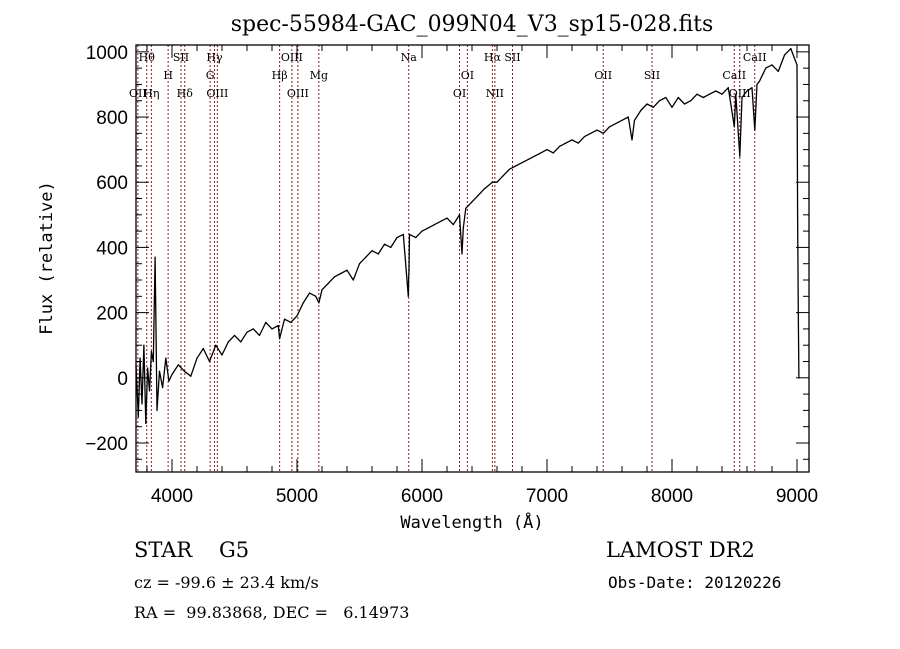  Describe the element at coordinates (147, 57) in the screenshot. I see `marker-label-0: Hθ` at that location.